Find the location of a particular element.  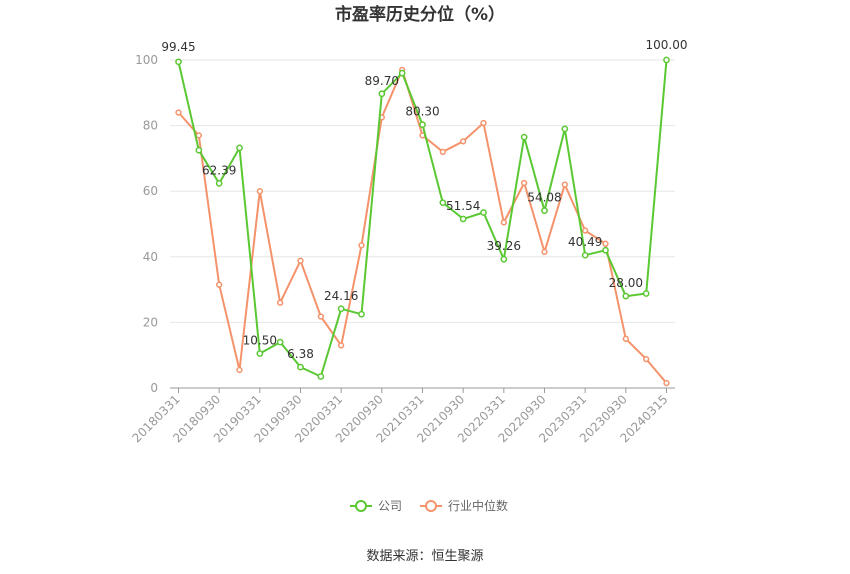

legend-item-0: 公司 is located at coordinates (376, 506).